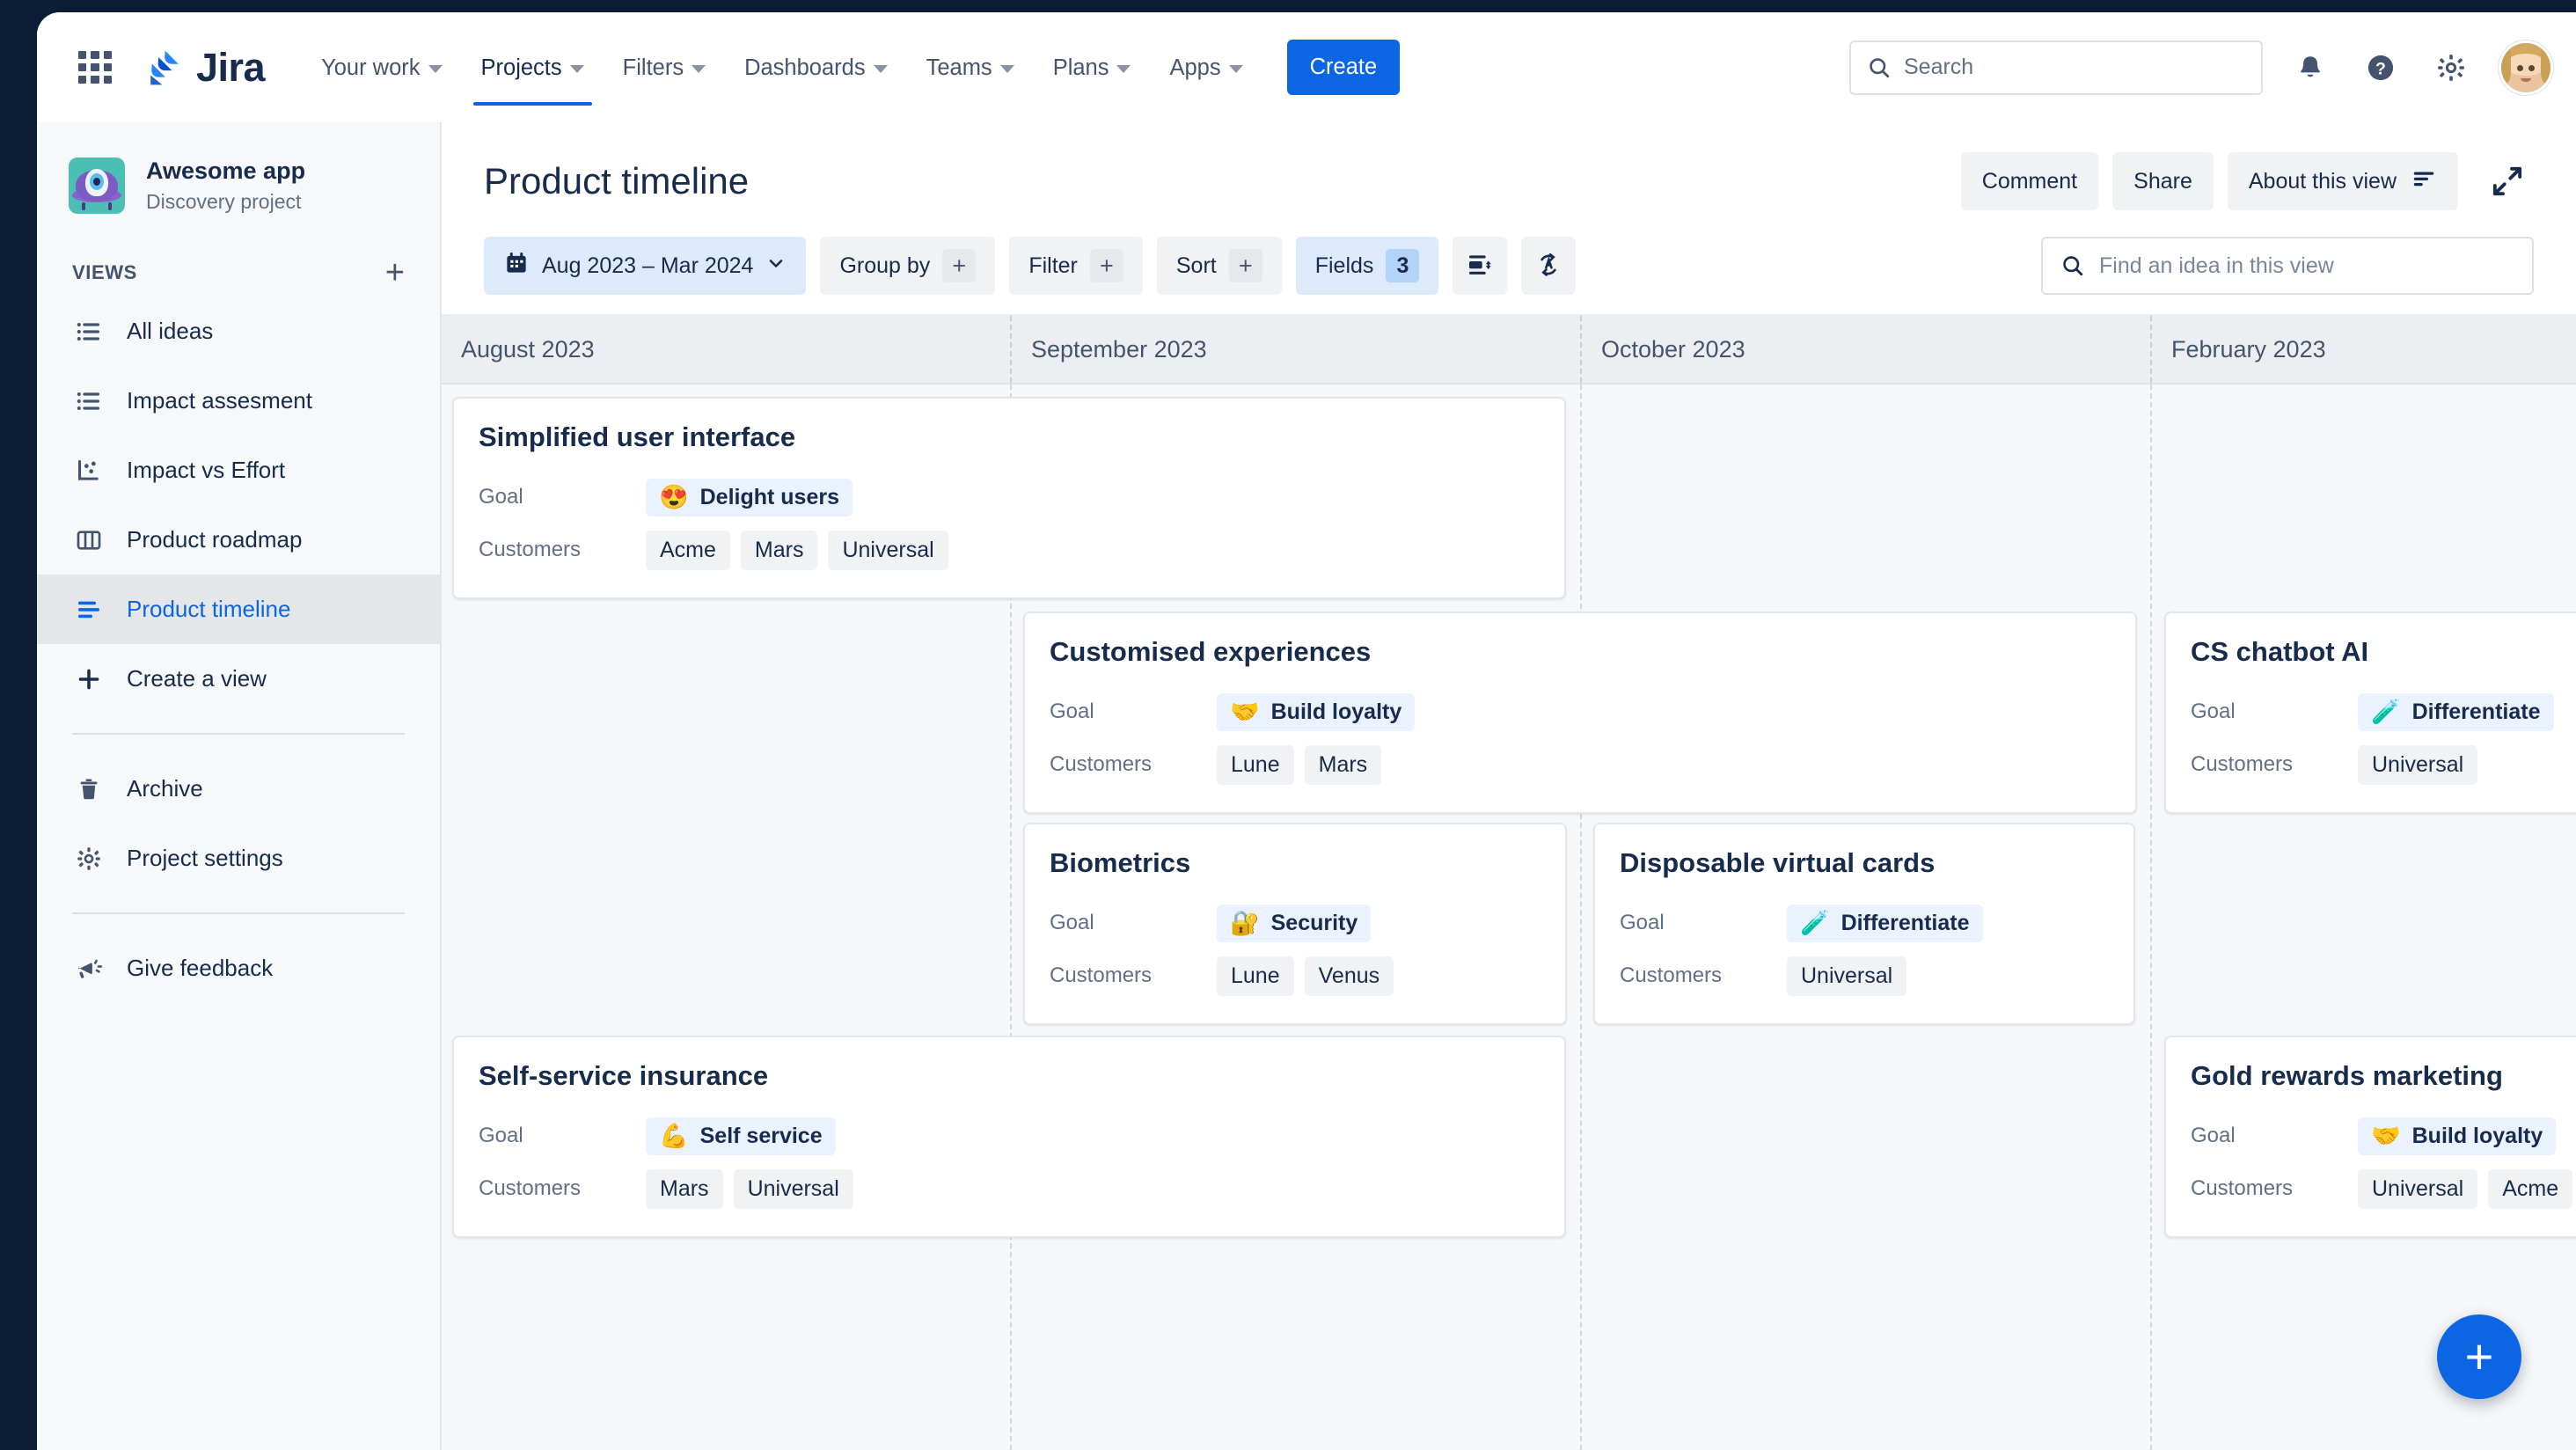 This screenshot has width=2576, height=1450. I want to click on idea-card-customers-row: Customers Universal, so click(2383, 764).